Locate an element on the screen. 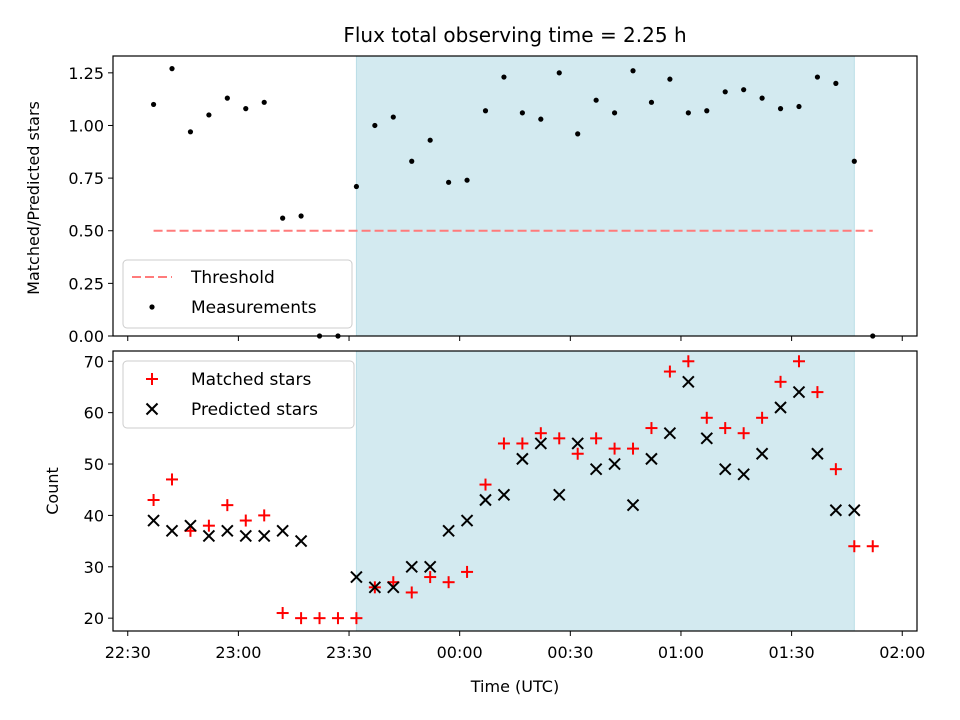  legend-matched-label: Matched stars is located at coordinates (251, 380).